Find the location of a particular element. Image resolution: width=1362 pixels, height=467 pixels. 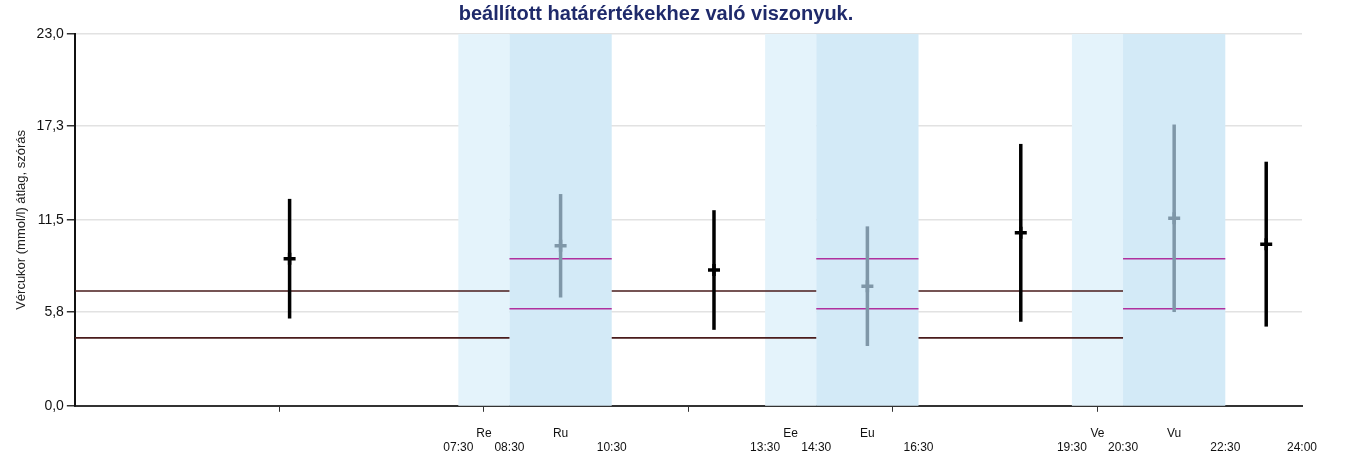

x-tick-label: 14:30 is located at coordinates (816, 446).